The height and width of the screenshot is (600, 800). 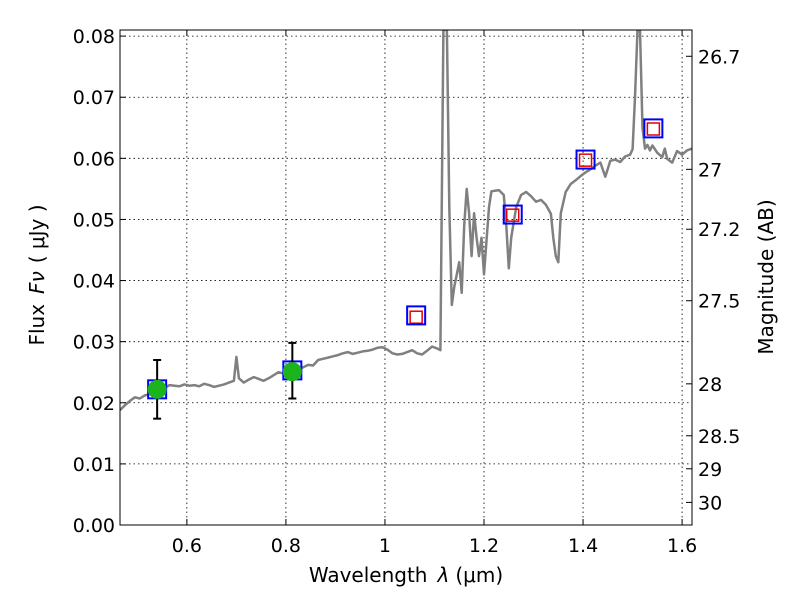 I want to click on x-tick-label: 1.6, so click(x=682, y=546).